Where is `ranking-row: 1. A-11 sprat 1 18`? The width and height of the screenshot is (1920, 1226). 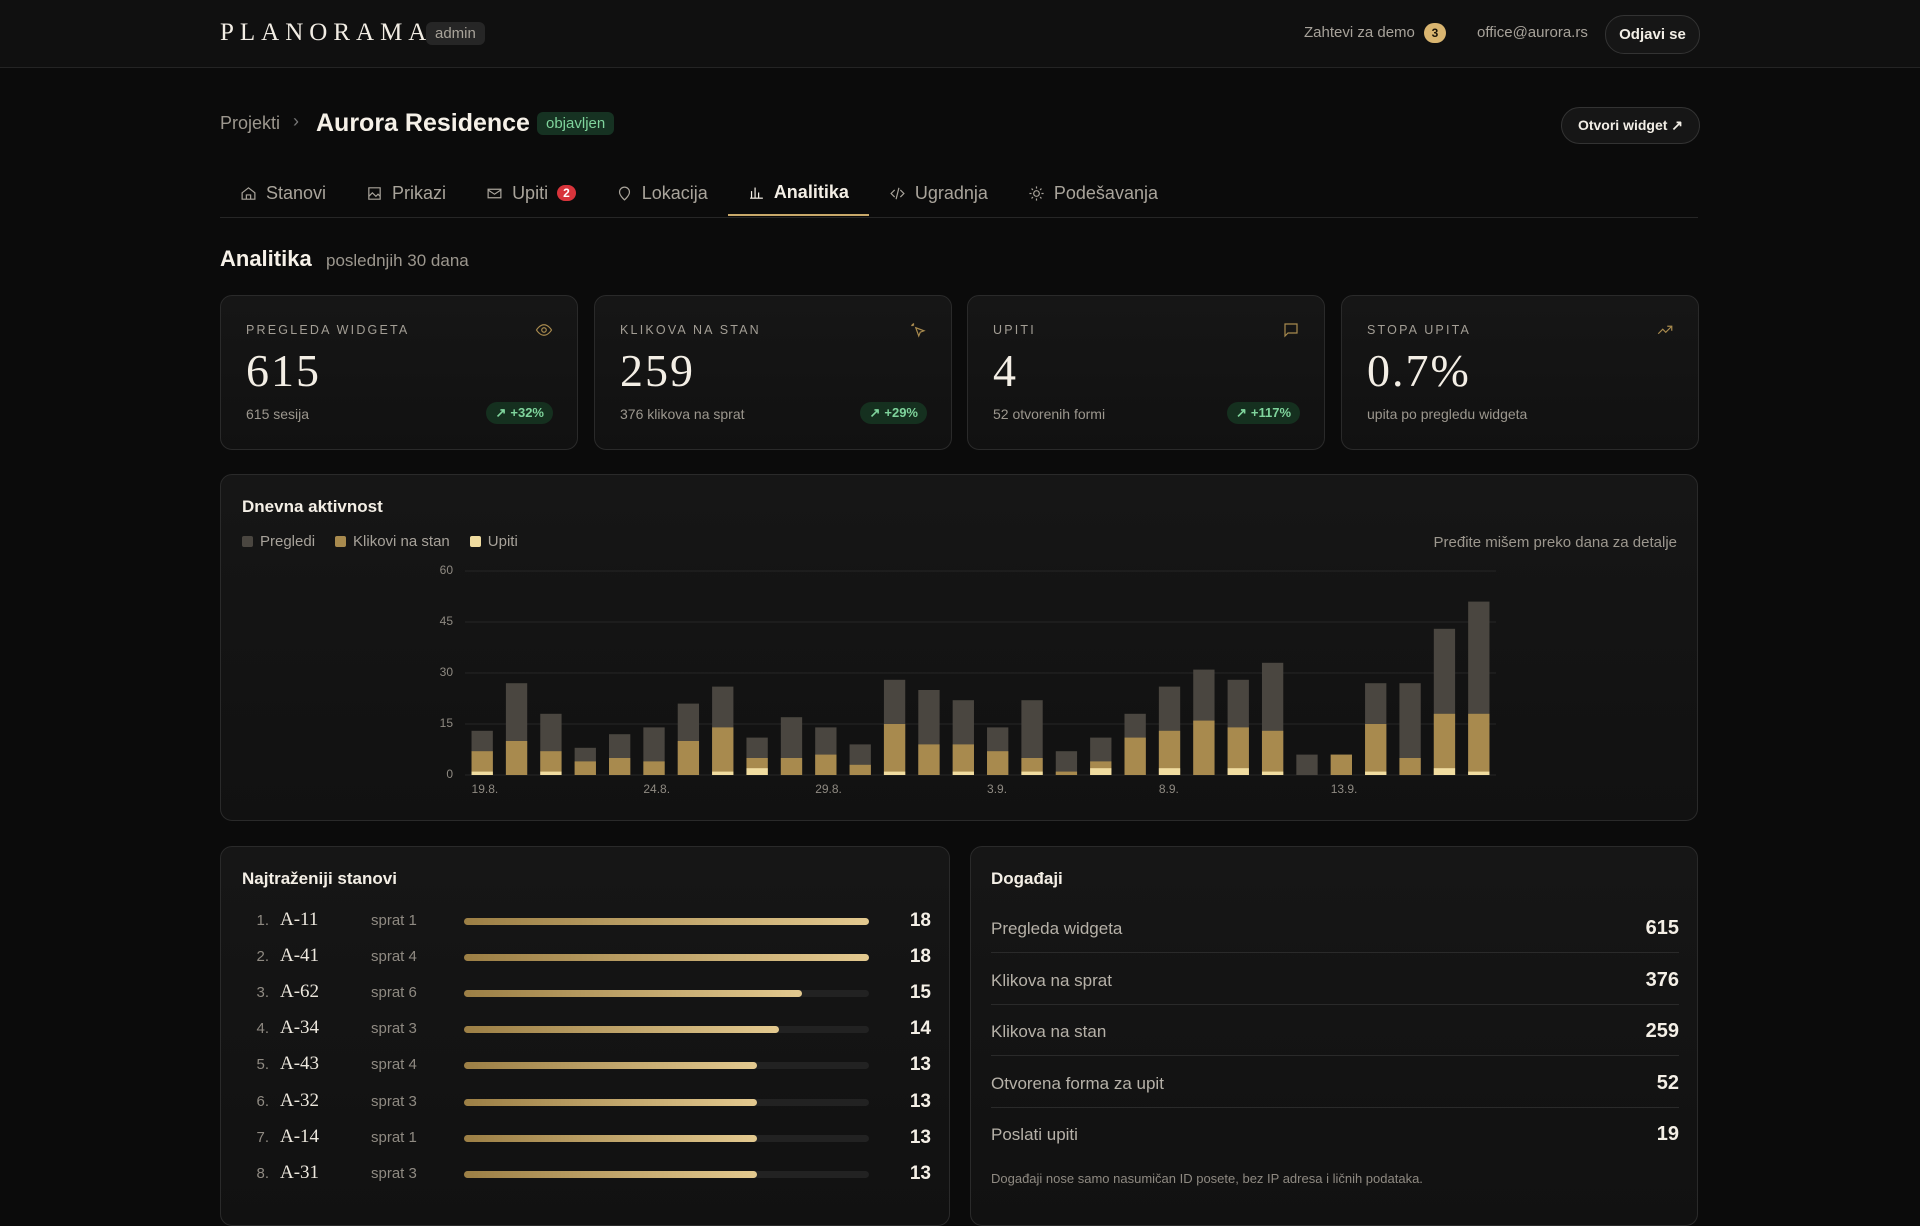
ranking-row: 1. A-11 sprat 1 18 is located at coordinates (586, 921).